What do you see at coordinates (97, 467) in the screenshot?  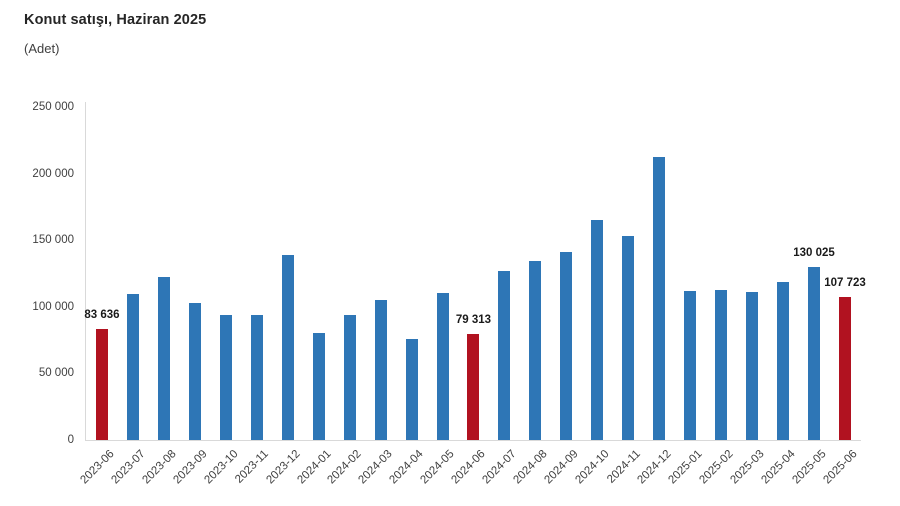 I see `x-tick-2023-06: 2023-06` at bounding box center [97, 467].